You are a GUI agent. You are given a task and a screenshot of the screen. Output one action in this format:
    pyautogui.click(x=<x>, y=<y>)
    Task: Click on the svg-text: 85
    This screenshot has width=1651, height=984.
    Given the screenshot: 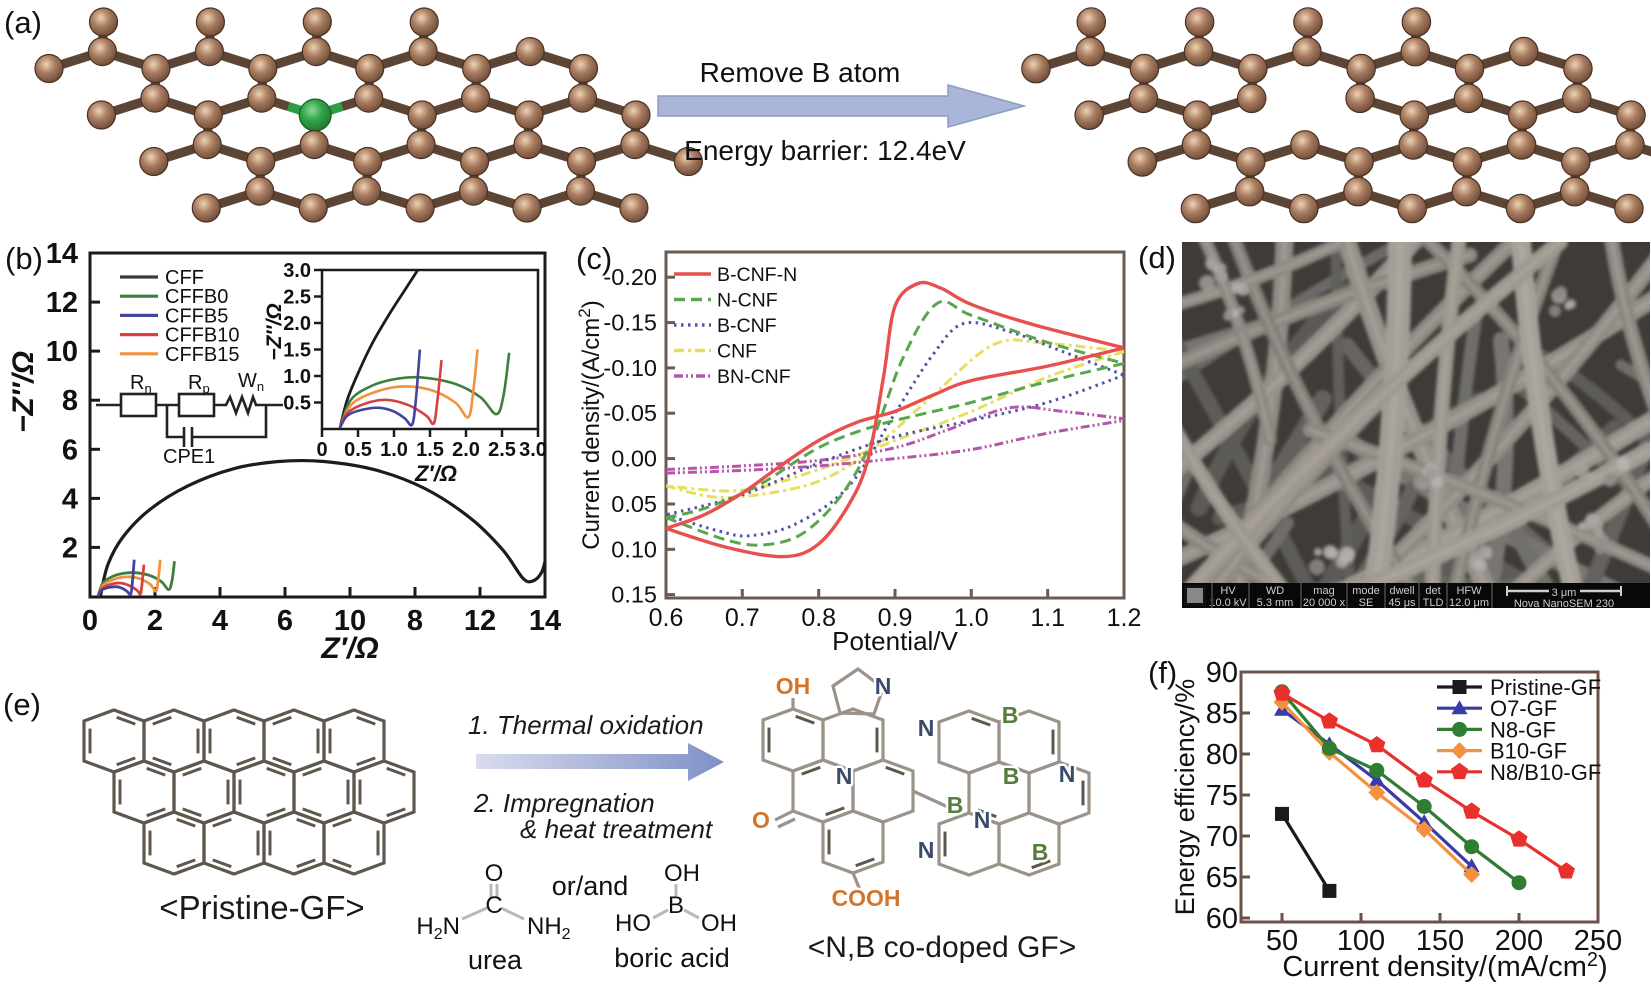 What is the action you would take?
    pyautogui.click(x=1222, y=714)
    